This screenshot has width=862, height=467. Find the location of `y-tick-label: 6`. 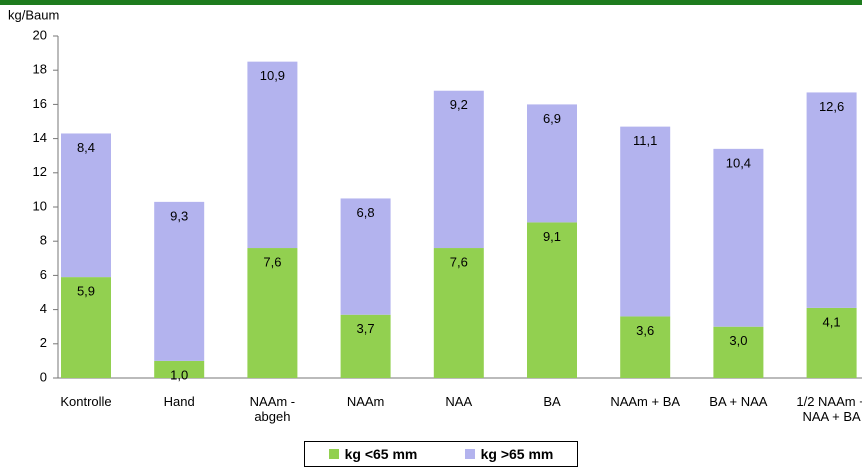

y-tick-label: 6 is located at coordinates (43, 274).